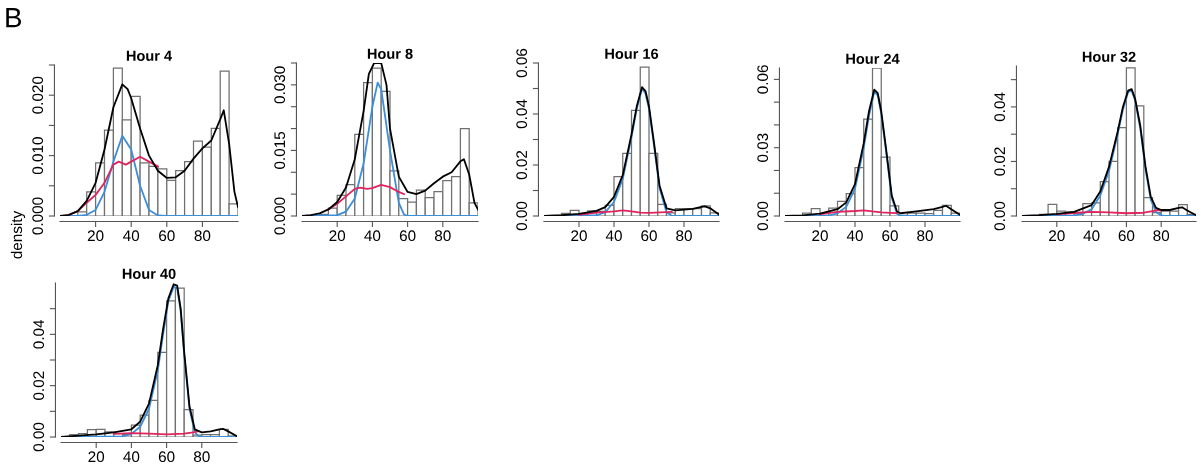 Image resolution: width=1203 pixels, height=466 pixels. What do you see at coordinates (14, 18) in the screenshot?
I see `text: B` at bounding box center [14, 18].